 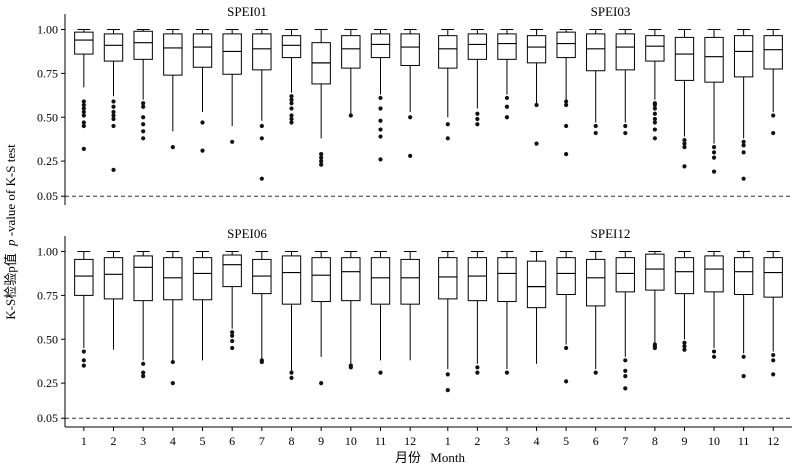 I want to click on y-tick-label: 0.25, so click(x=47, y=383).